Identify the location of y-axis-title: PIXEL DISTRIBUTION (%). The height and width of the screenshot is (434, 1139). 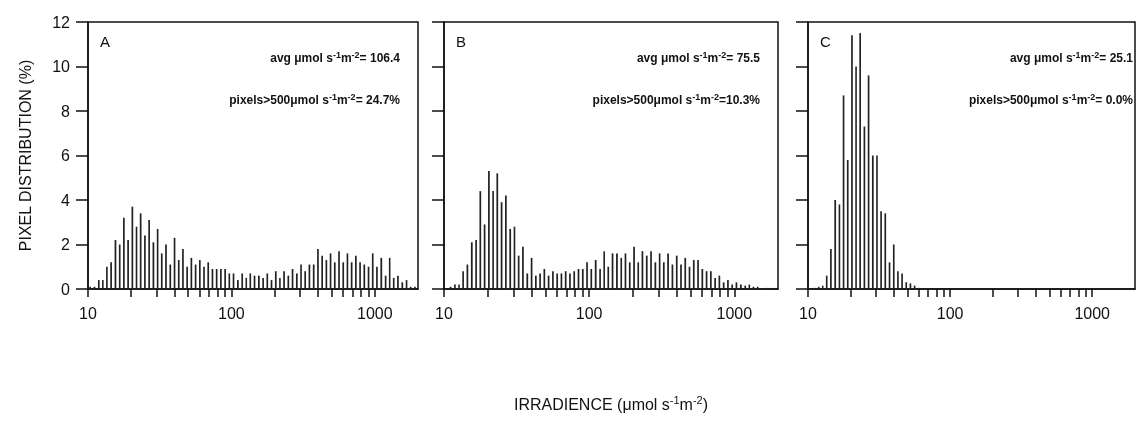
(25, 155).